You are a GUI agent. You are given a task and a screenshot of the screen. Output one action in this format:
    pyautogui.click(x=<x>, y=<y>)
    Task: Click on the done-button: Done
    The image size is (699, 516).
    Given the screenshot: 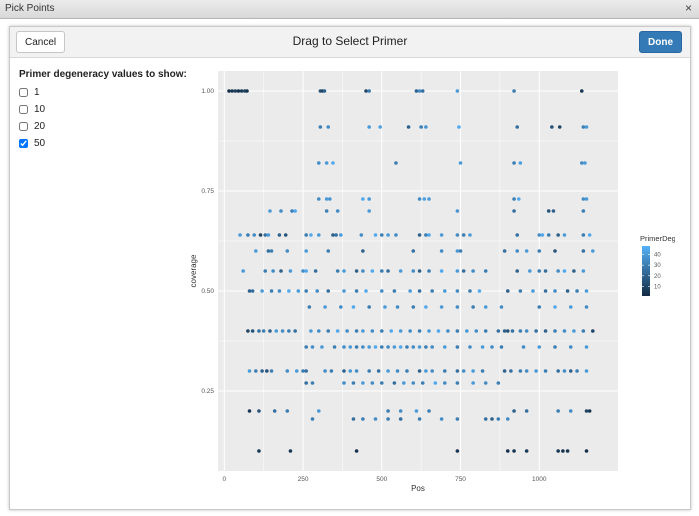 What is the action you would take?
    pyautogui.click(x=660, y=42)
    